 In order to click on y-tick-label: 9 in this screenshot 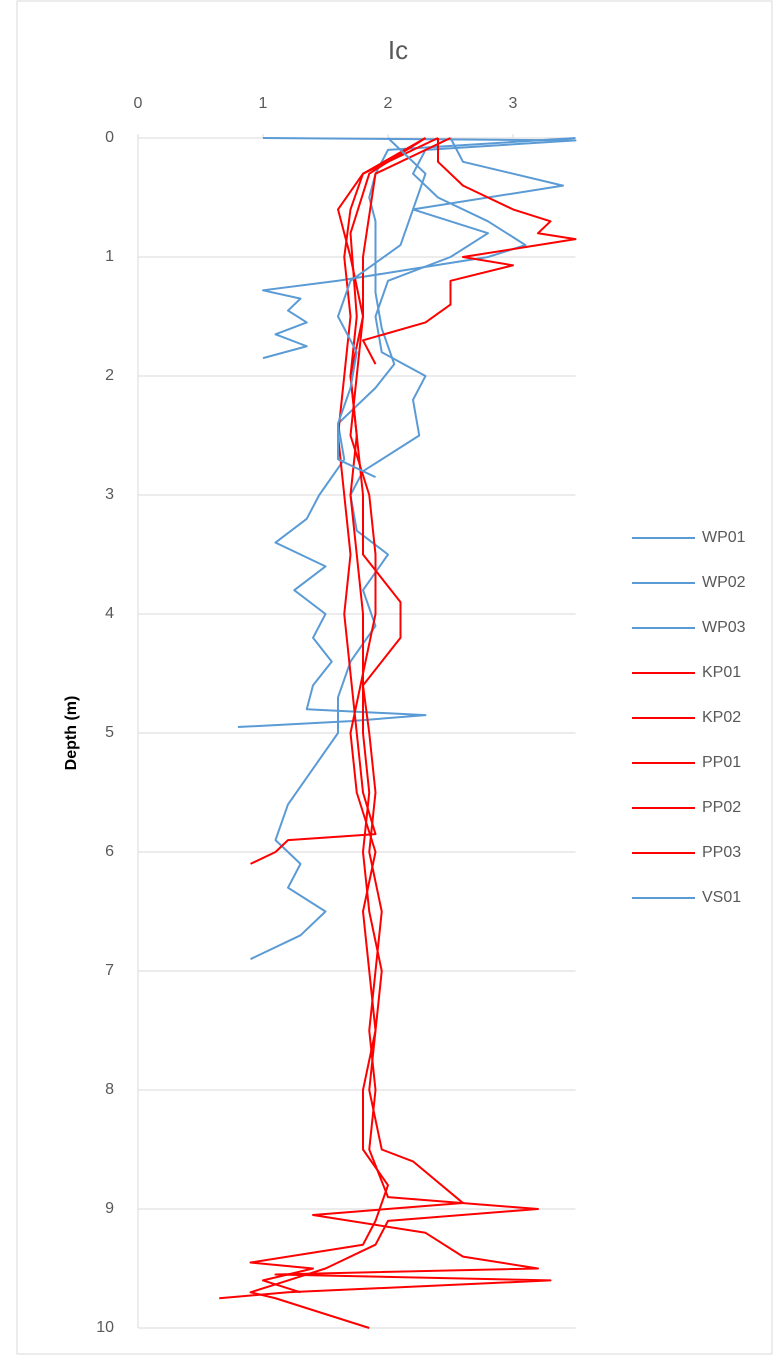, I will do `click(109, 1208)`.